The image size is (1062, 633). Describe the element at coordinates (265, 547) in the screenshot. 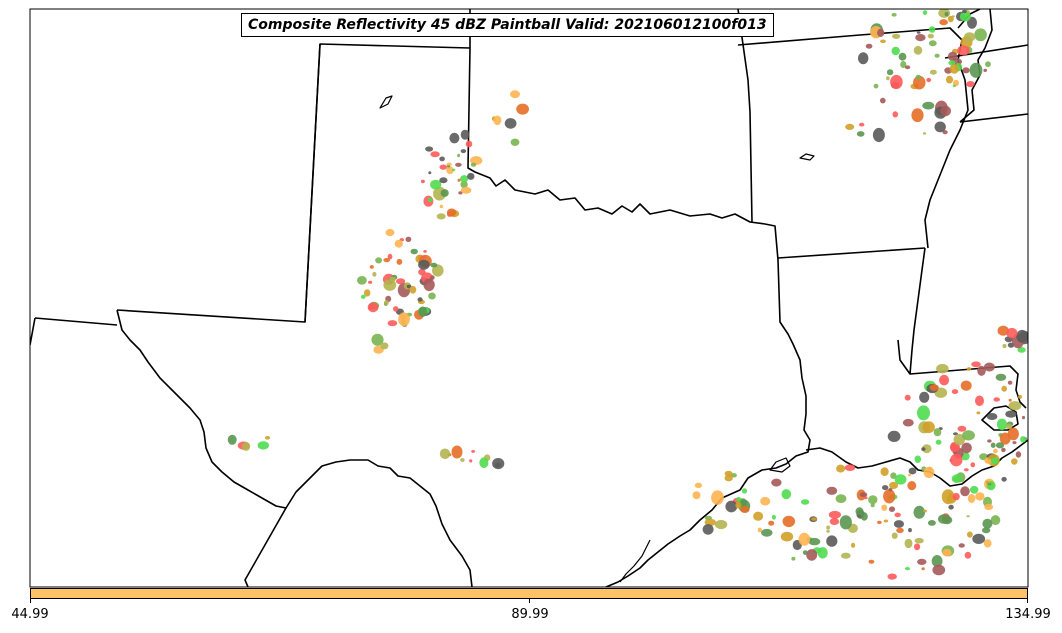

I see `mexico-border` at that location.